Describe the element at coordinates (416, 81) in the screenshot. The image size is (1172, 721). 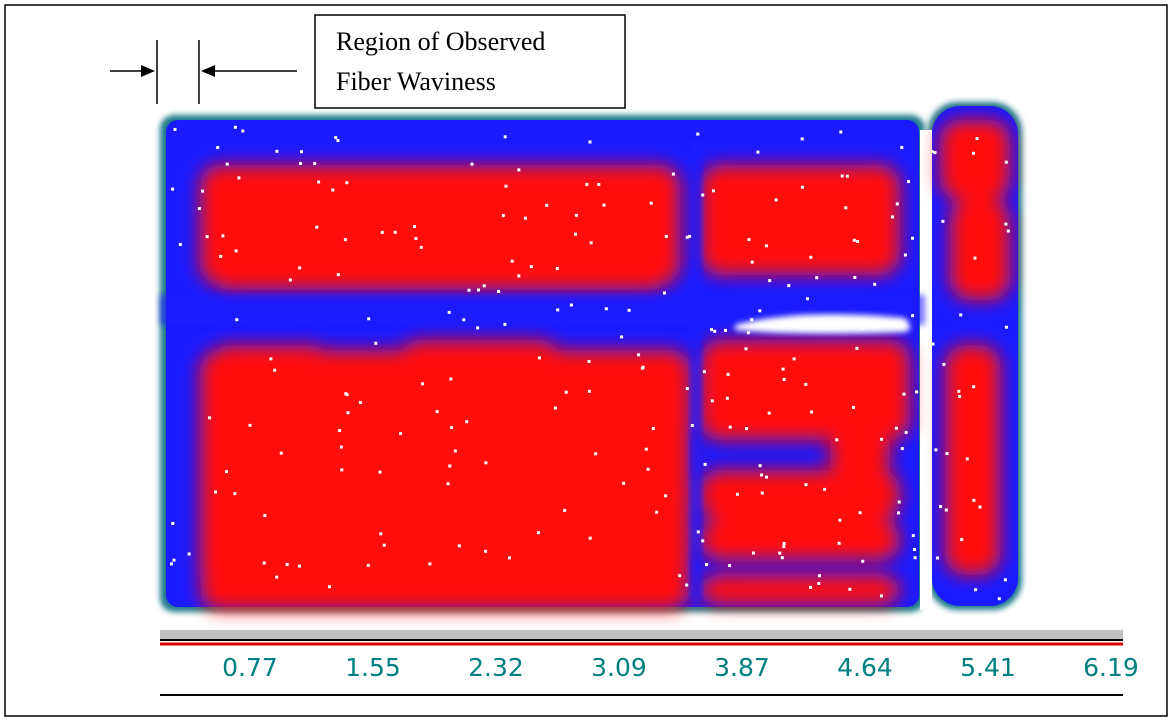
I see `annotation-text: Fiber Waviness` at that location.